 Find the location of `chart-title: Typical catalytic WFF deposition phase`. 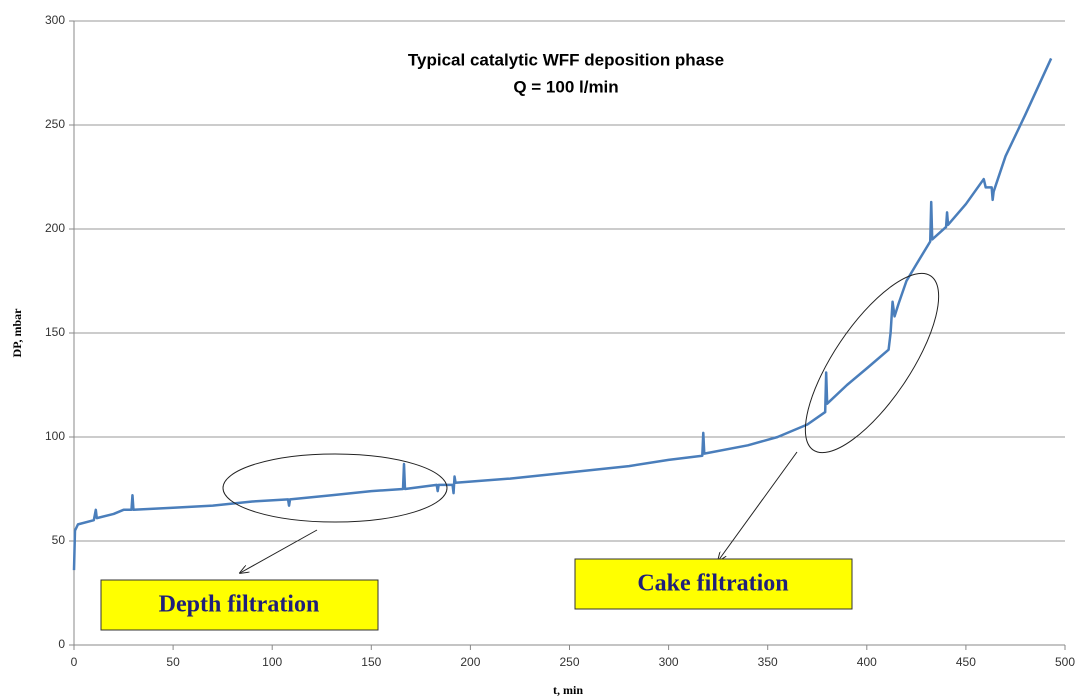

chart-title: Typical catalytic WFF deposition phase is located at coordinates (566, 59).